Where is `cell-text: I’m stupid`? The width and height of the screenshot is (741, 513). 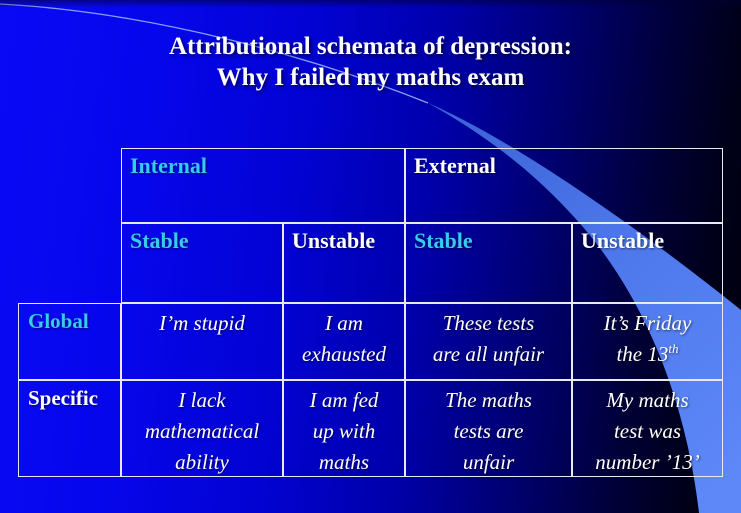
cell-text: I’m stupid is located at coordinates (202, 323).